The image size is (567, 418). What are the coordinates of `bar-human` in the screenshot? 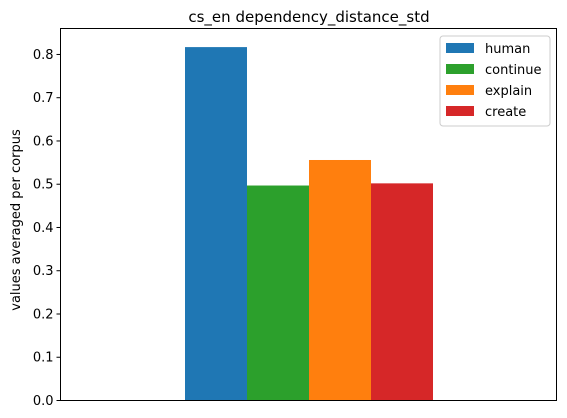 It's located at (216, 224).